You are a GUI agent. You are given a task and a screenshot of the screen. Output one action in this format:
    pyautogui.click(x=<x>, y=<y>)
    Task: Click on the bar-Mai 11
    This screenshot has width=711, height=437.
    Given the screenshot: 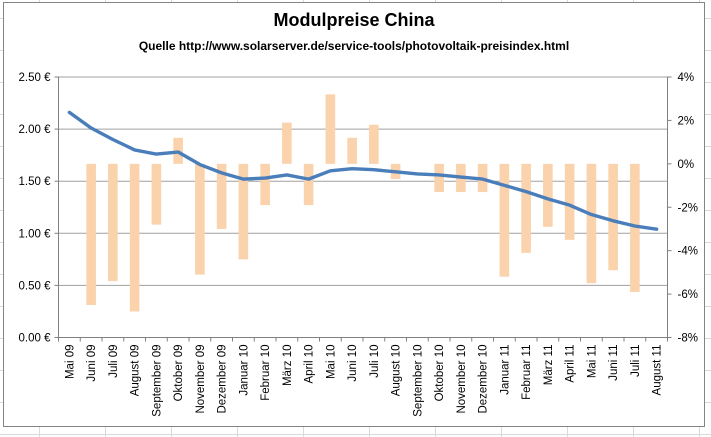 What is the action you would take?
    pyautogui.click(x=591, y=223)
    